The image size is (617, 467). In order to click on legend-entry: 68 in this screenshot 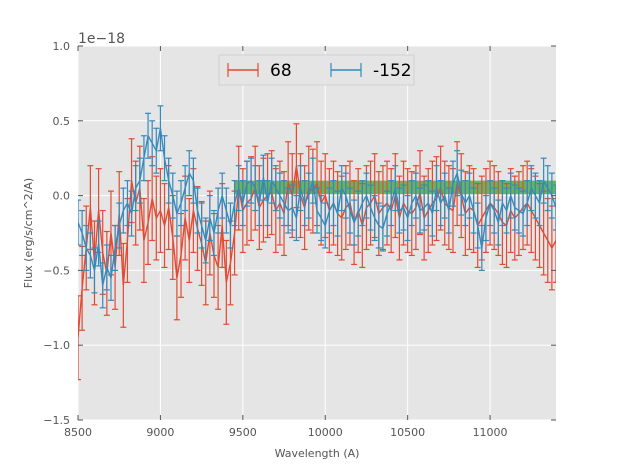, I will do `click(259, 71)`.